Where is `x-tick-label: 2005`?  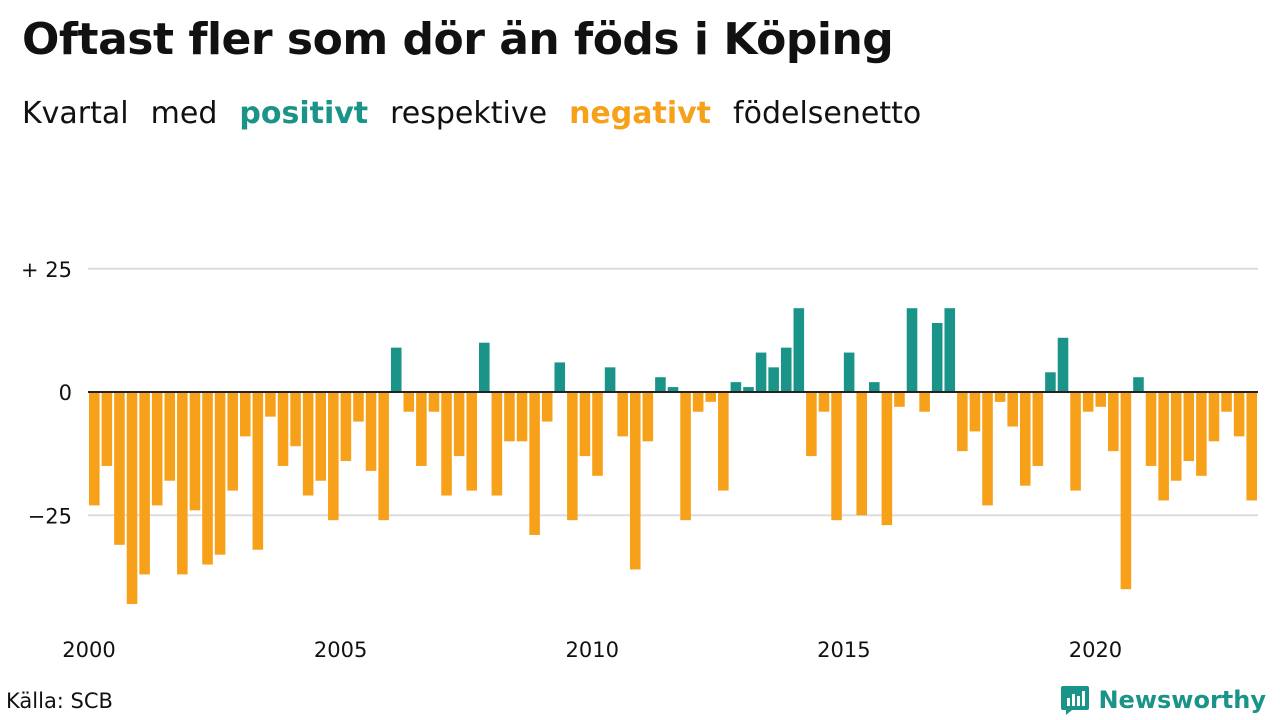
x-tick-label: 2005 is located at coordinates (340, 650).